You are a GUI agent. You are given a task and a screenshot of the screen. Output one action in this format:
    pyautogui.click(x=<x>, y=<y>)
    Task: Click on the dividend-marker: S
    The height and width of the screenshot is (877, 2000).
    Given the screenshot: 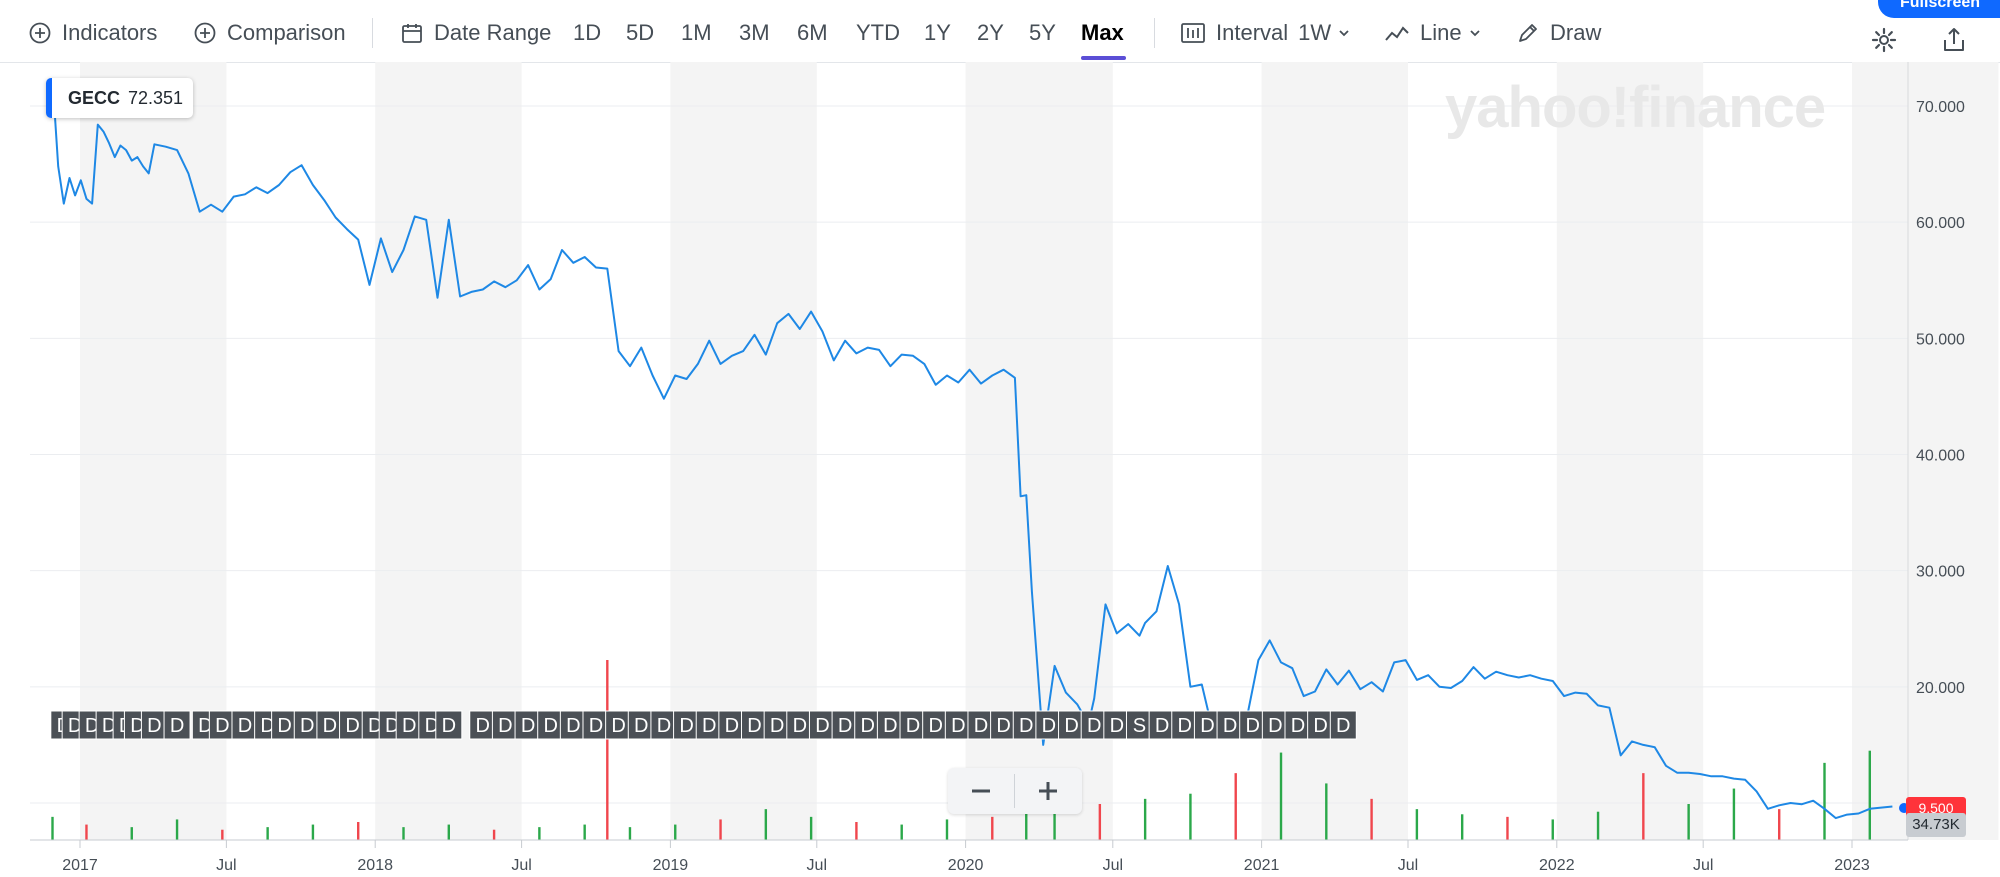 What is the action you would take?
    pyautogui.click(x=1139, y=725)
    